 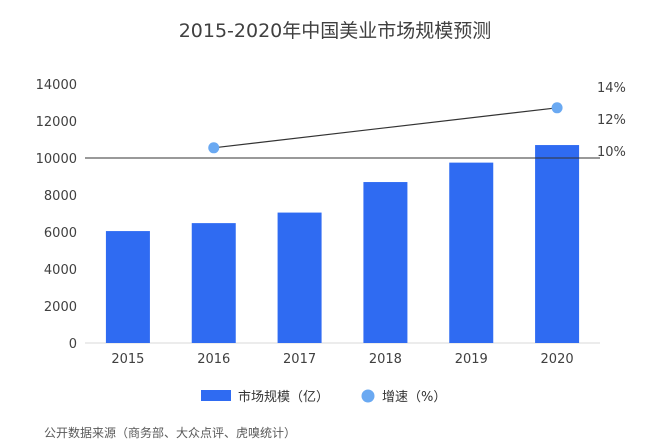 What do you see at coordinates (283, 397) in the screenshot?
I see `legend-bar-label: 市场规模（亿）` at bounding box center [283, 397].